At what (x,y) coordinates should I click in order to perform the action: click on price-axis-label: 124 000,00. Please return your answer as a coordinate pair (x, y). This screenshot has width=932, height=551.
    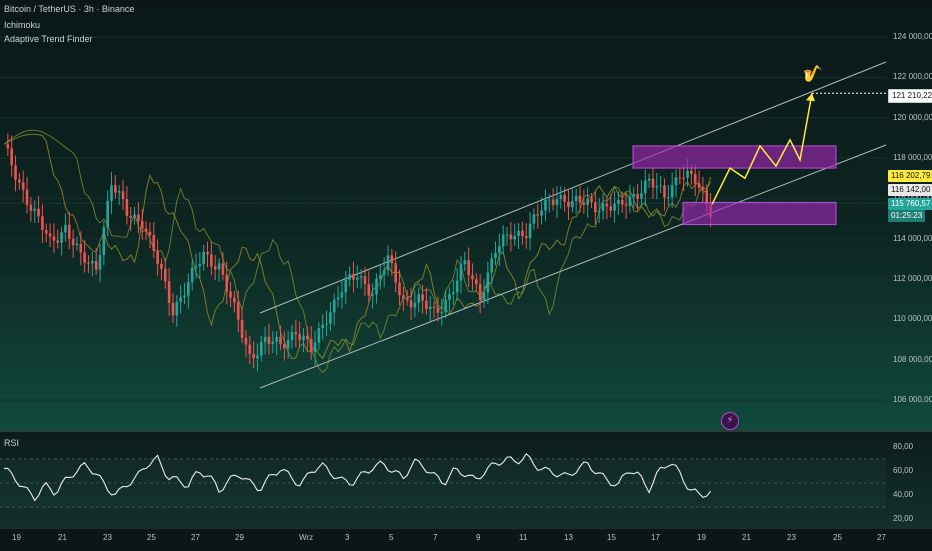
    Looking at the image, I should click on (912, 36).